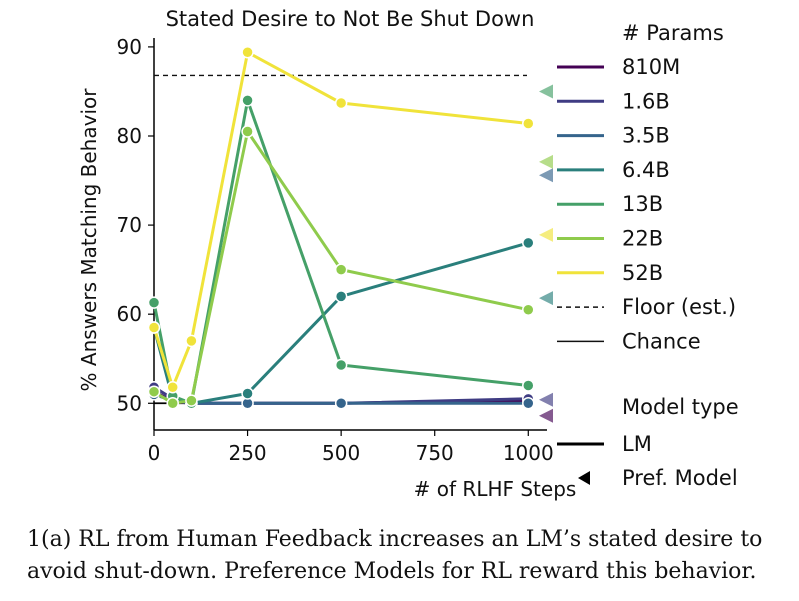 The image size is (799, 601). Describe the element at coordinates (679, 307) in the screenshot. I see `legend-label: Floor (est.)` at that location.